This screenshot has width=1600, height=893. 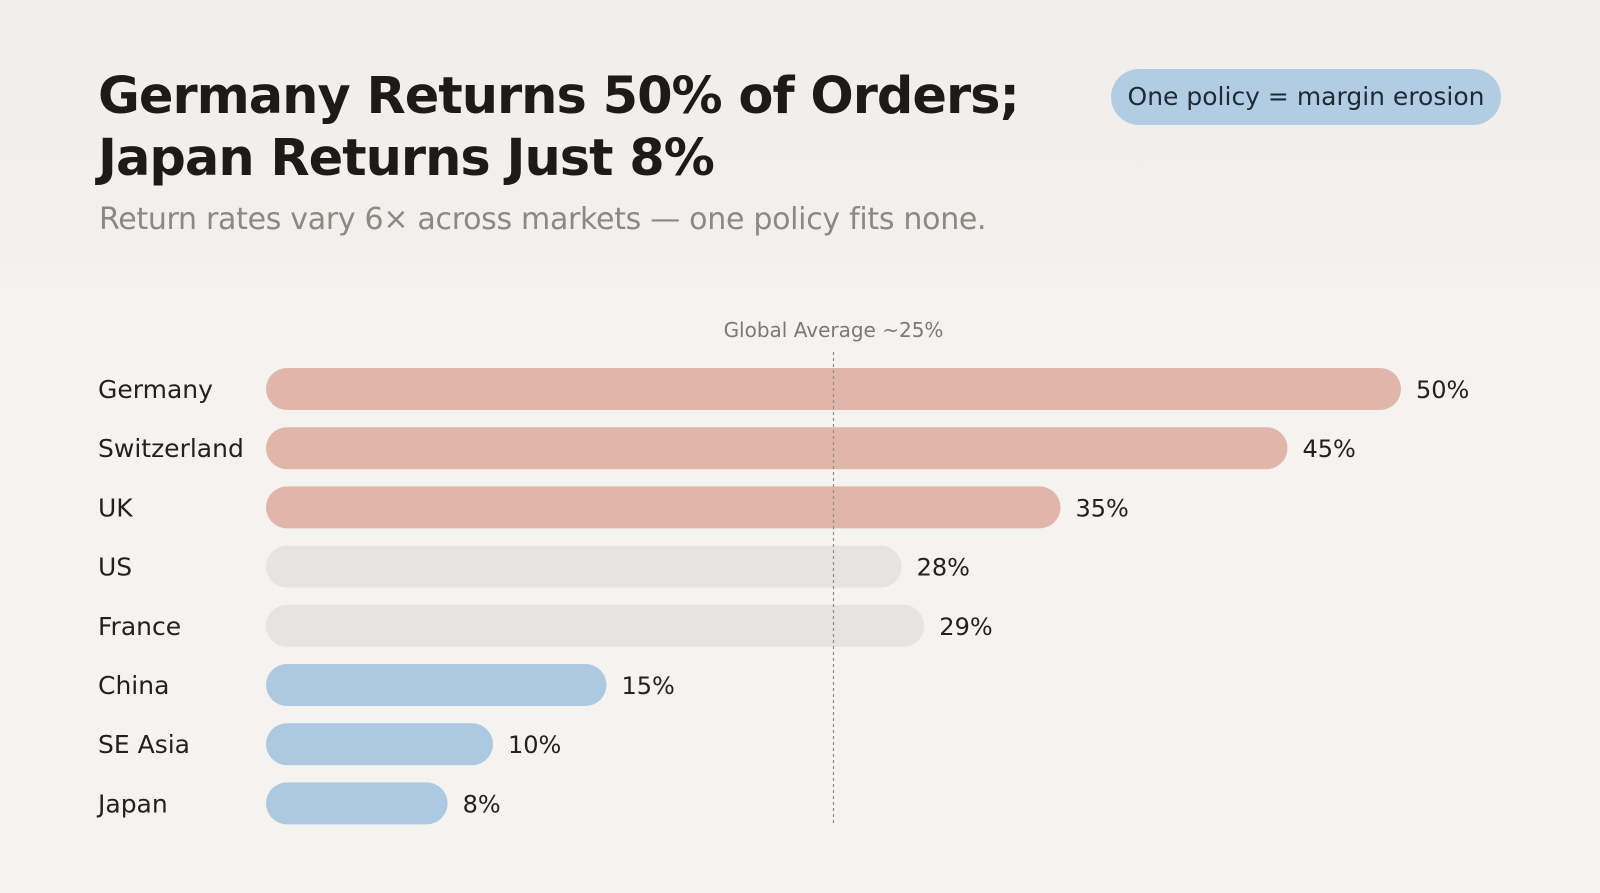 What do you see at coordinates (132, 803) in the screenshot?
I see `category-label-japan: Japan` at bounding box center [132, 803].